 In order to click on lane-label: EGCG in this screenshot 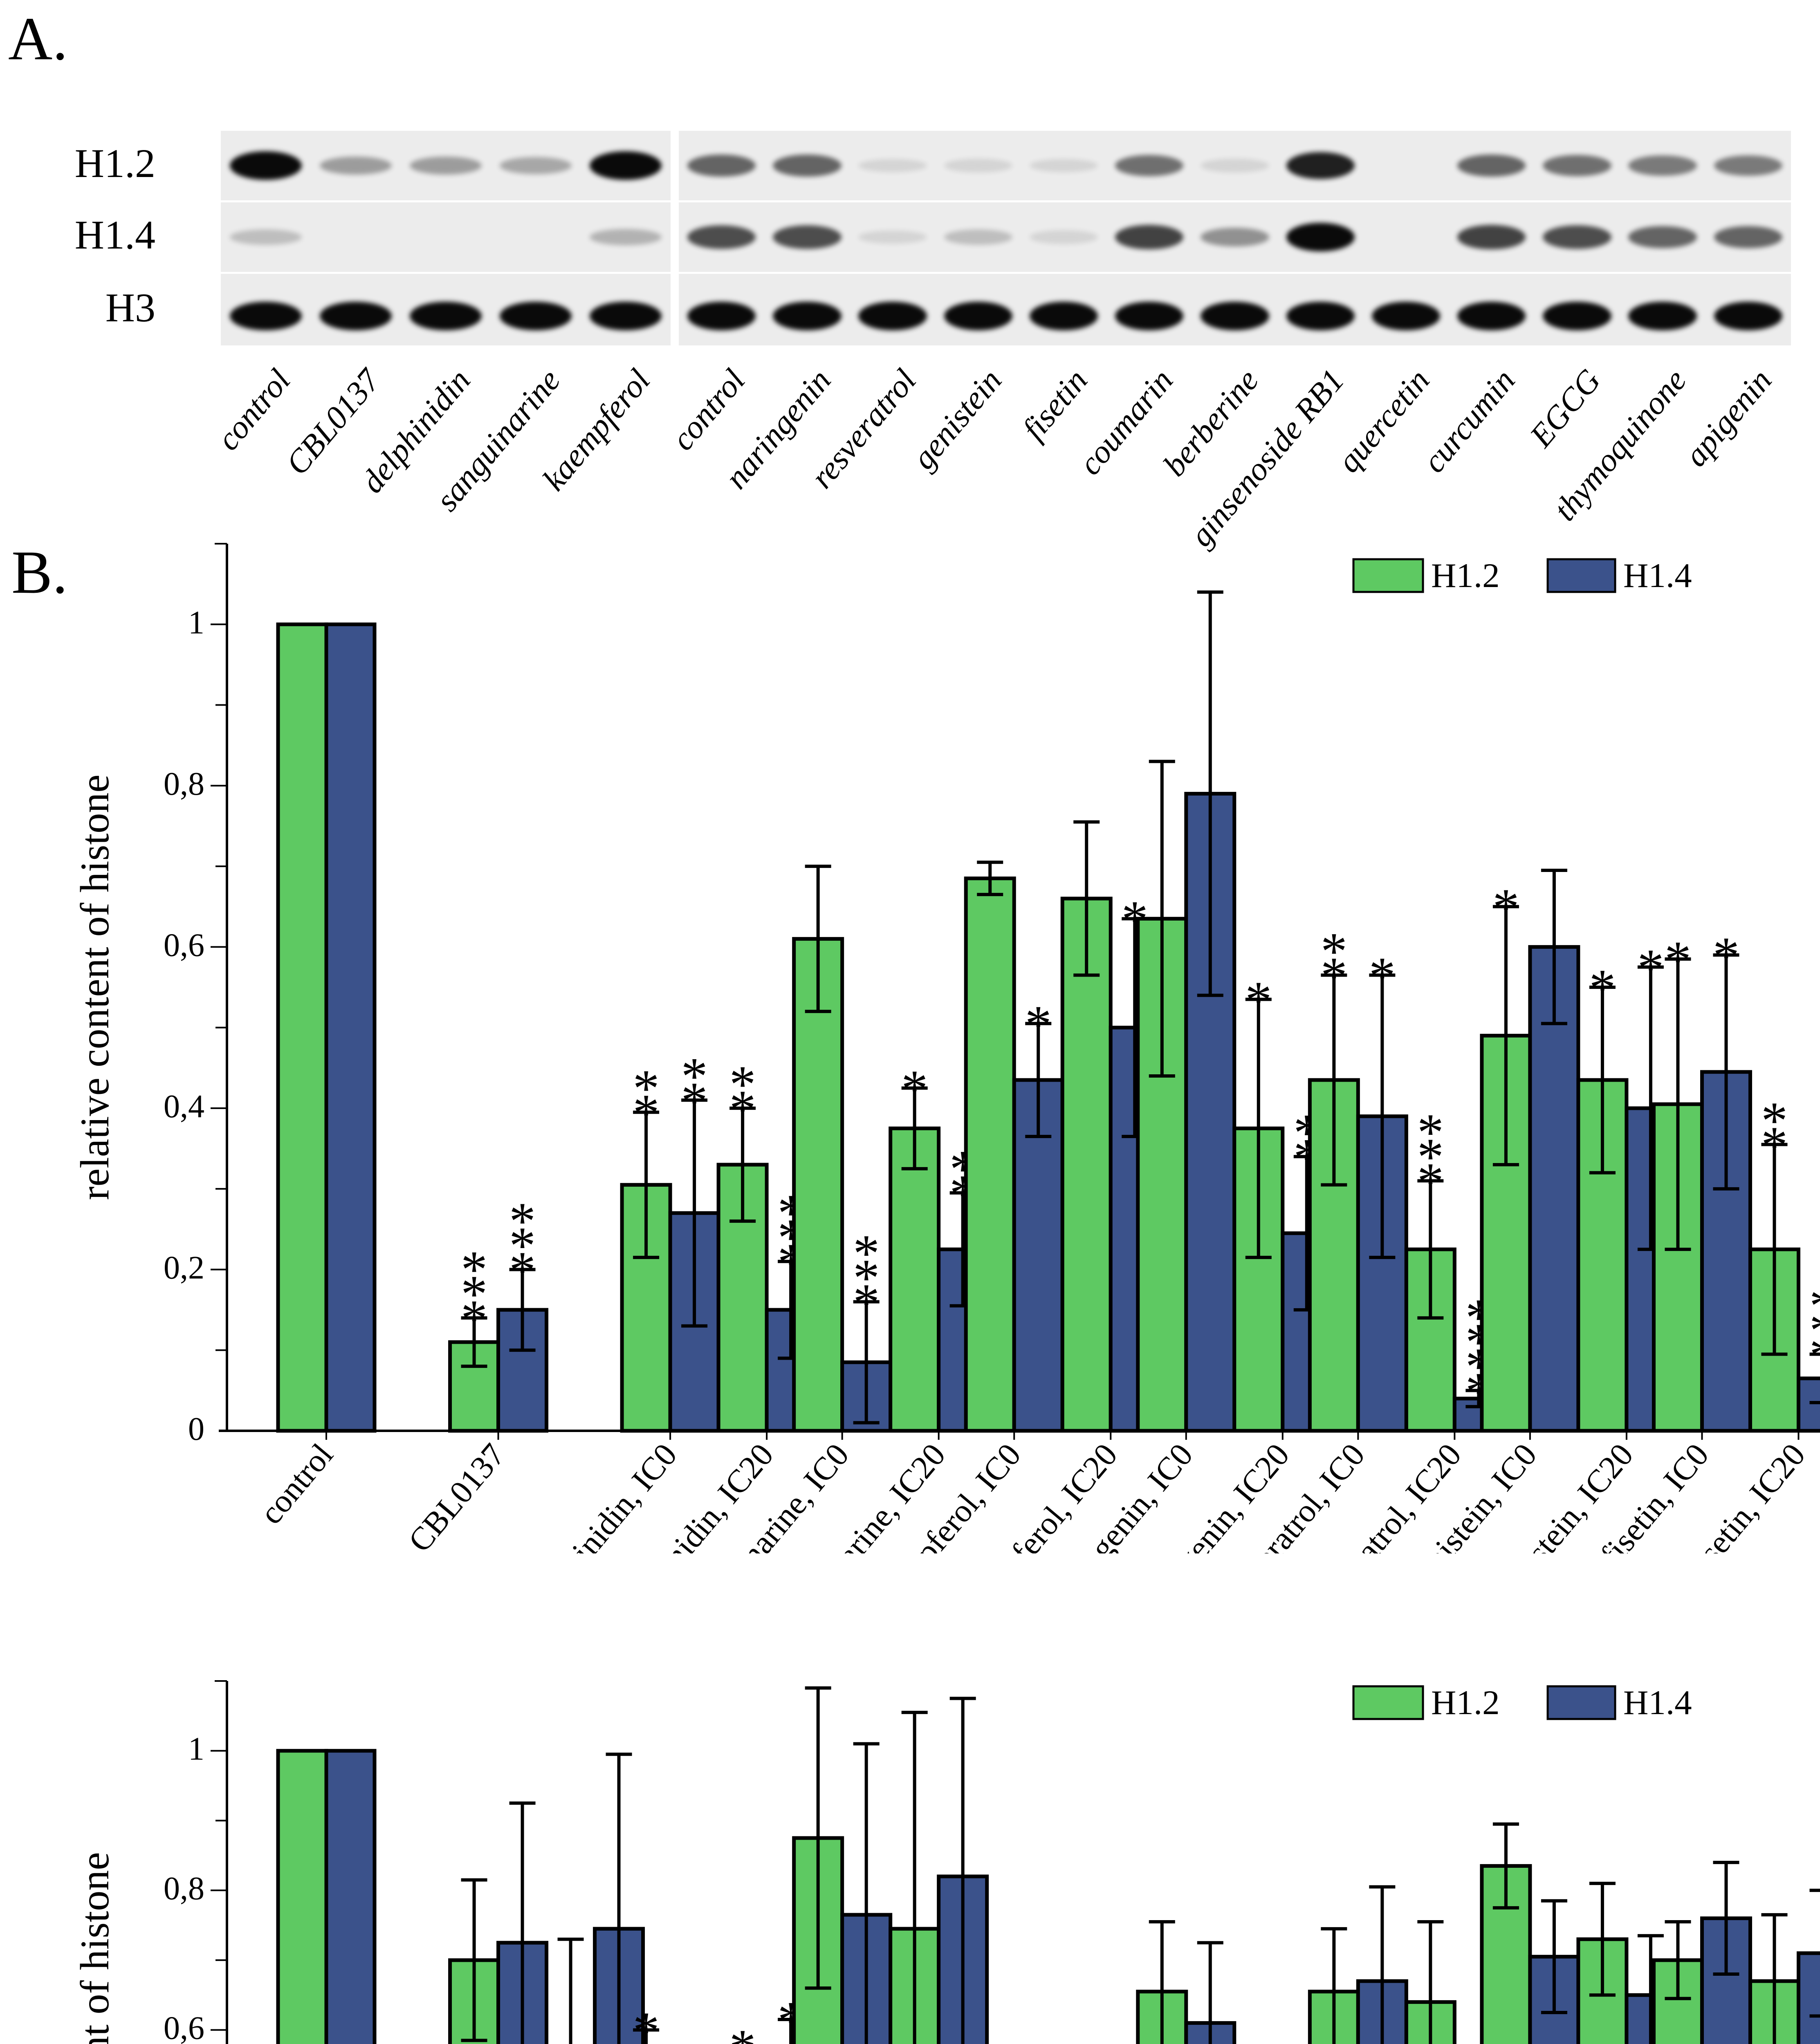, I will do `click(1566, 408)`.